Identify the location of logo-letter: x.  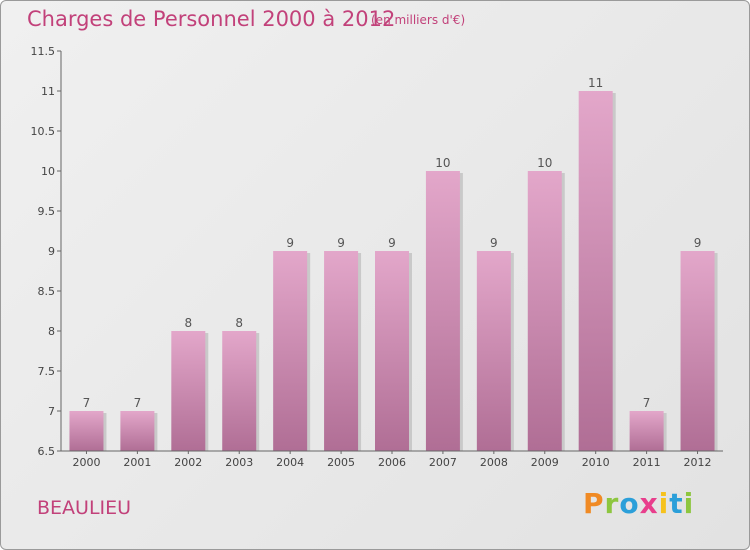
(649, 503).